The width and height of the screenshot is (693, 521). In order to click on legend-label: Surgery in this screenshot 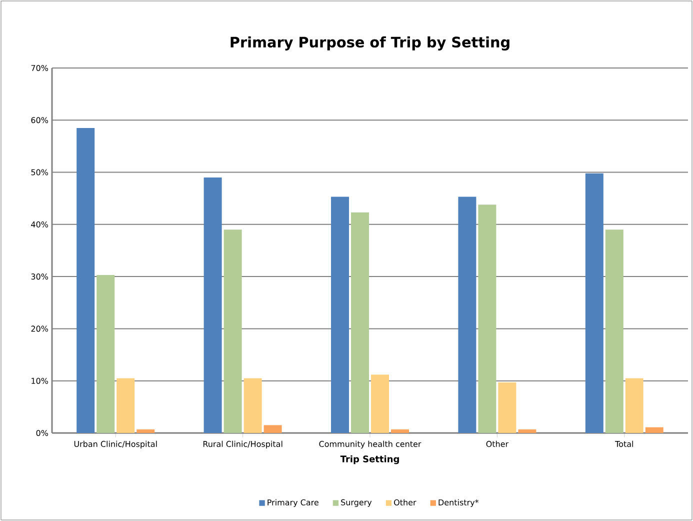, I will do `click(356, 503)`.